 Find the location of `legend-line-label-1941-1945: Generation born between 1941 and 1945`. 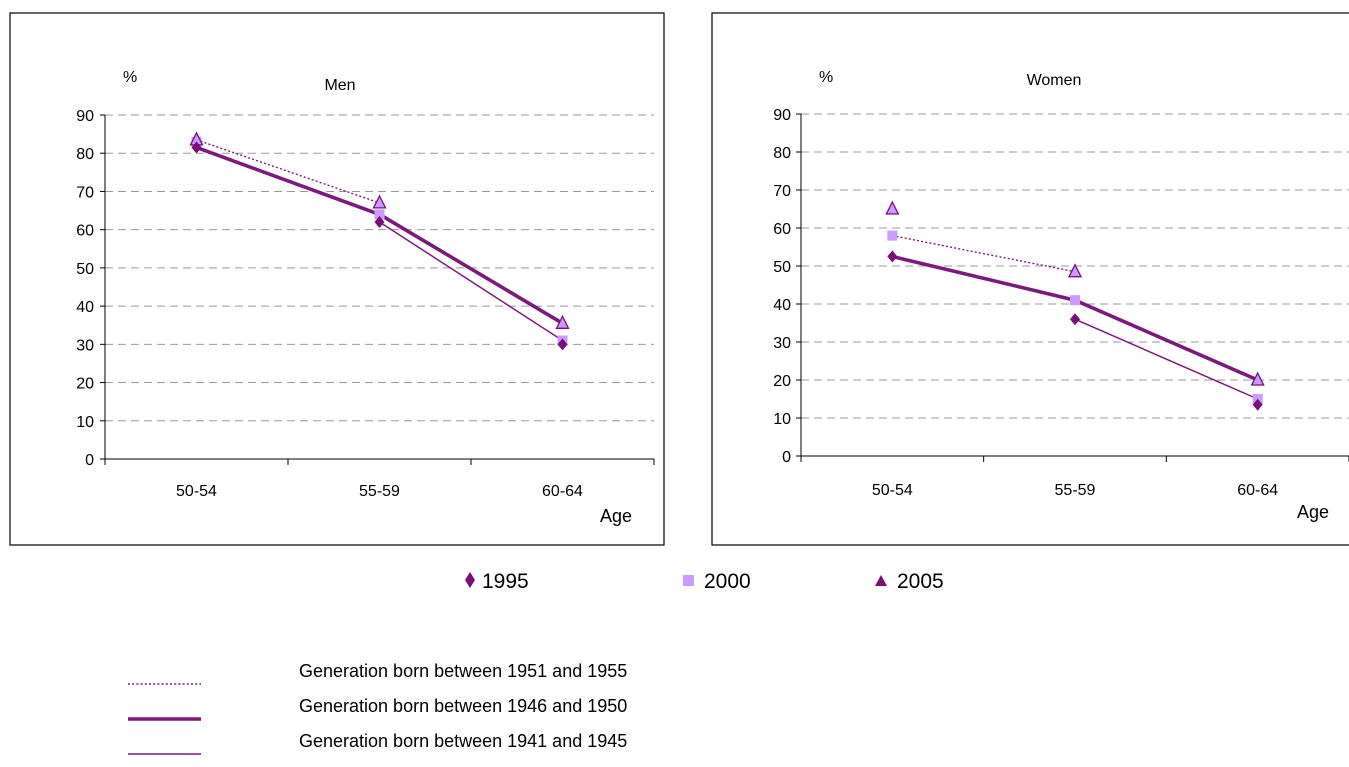

legend-line-label-1941-1945: Generation born between 1941 and 1945 is located at coordinates (463, 741).